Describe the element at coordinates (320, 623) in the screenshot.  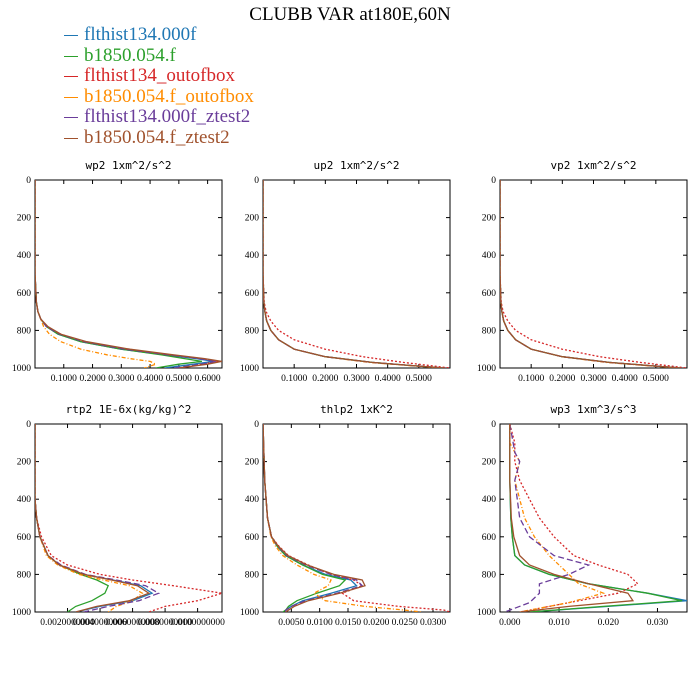
I see `x-tick-label: 0.0100` at that location.